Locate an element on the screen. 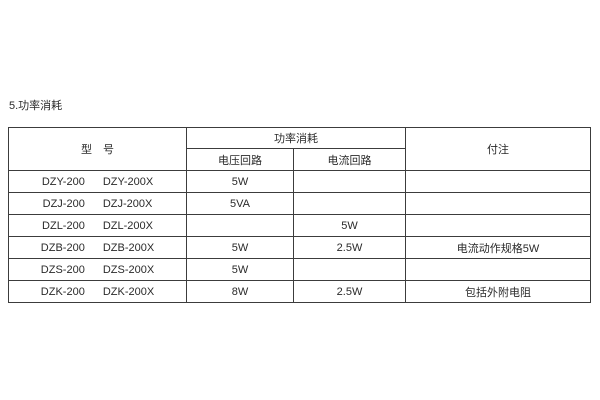 Image resolution: width=600 pixels, height=400 pixels. header-model: 型 号 is located at coordinates (97, 149).